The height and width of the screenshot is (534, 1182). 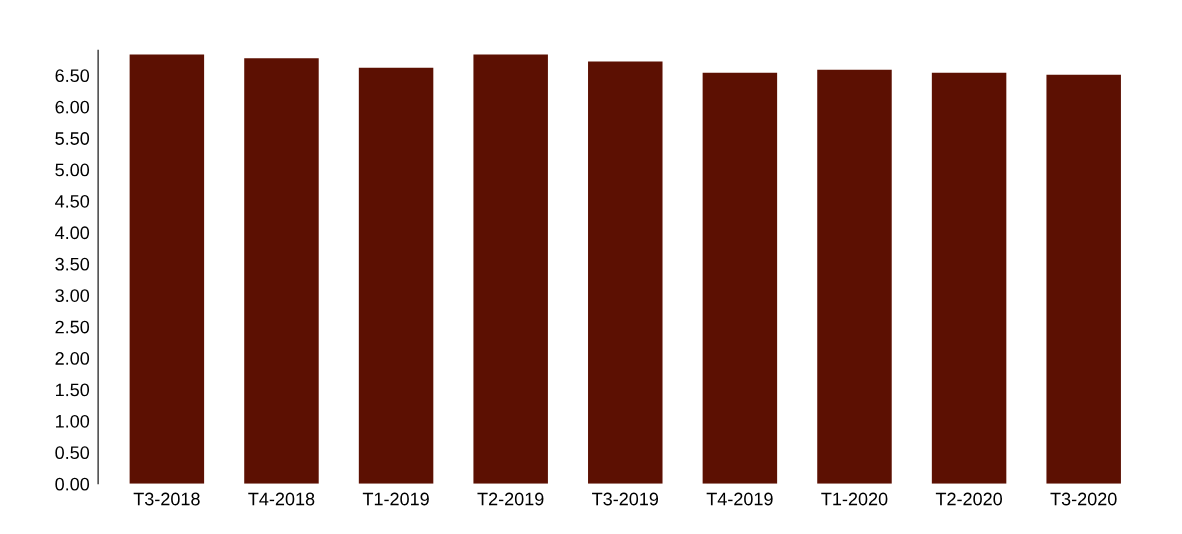 What do you see at coordinates (395, 499) in the screenshot?
I see `x-tick-label: T1-2019` at bounding box center [395, 499].